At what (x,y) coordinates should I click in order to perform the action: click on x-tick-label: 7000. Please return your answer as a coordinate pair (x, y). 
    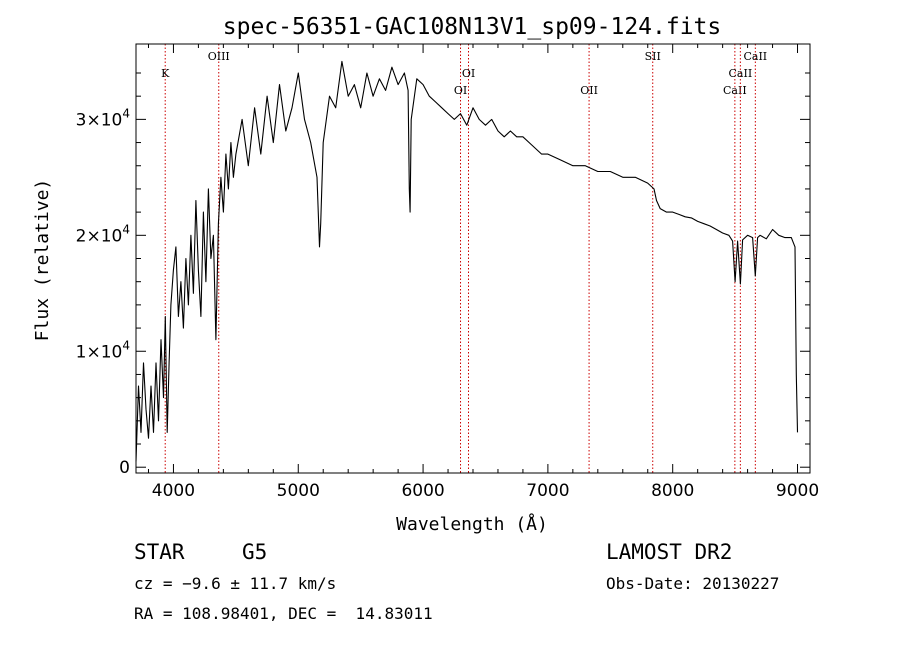
    Looking at the image, I should click on (547, 491).